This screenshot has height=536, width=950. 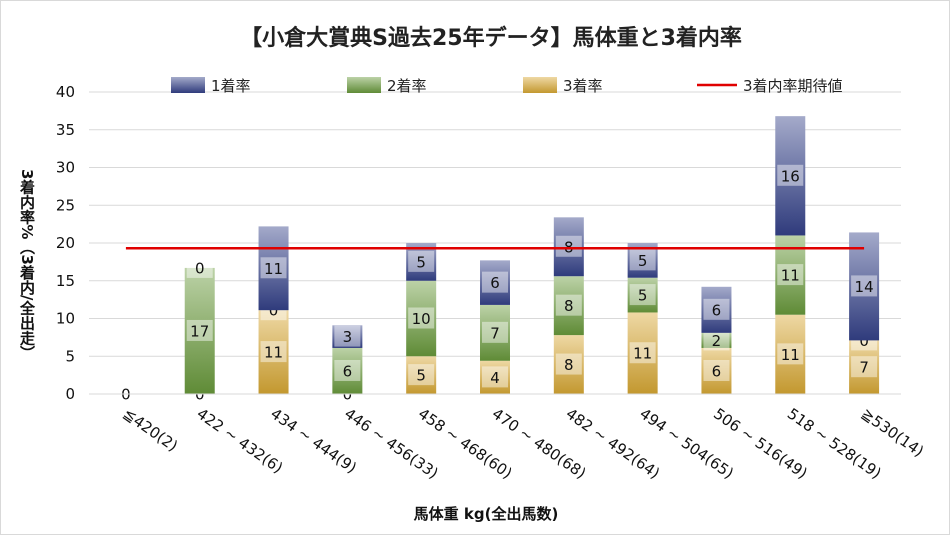 What do you see at coordinates (65, 205) in the screenshot?
I see `y-tick-label: 25` at bounding box center [65, 205].